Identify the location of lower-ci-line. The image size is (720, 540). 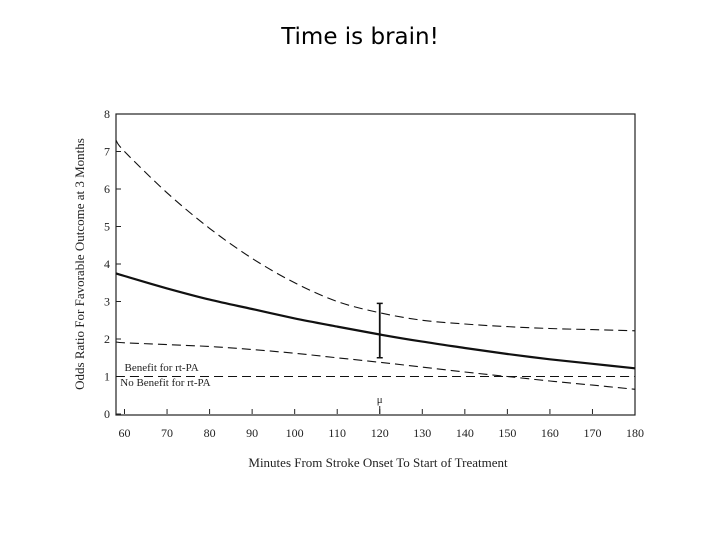
(375, 365).